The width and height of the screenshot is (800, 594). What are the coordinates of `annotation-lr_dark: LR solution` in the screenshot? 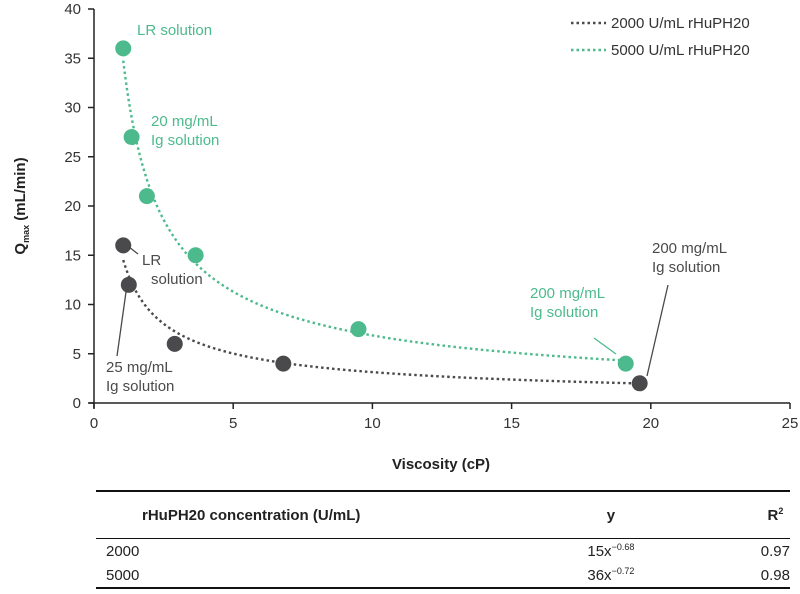 It's located at (172, 270).